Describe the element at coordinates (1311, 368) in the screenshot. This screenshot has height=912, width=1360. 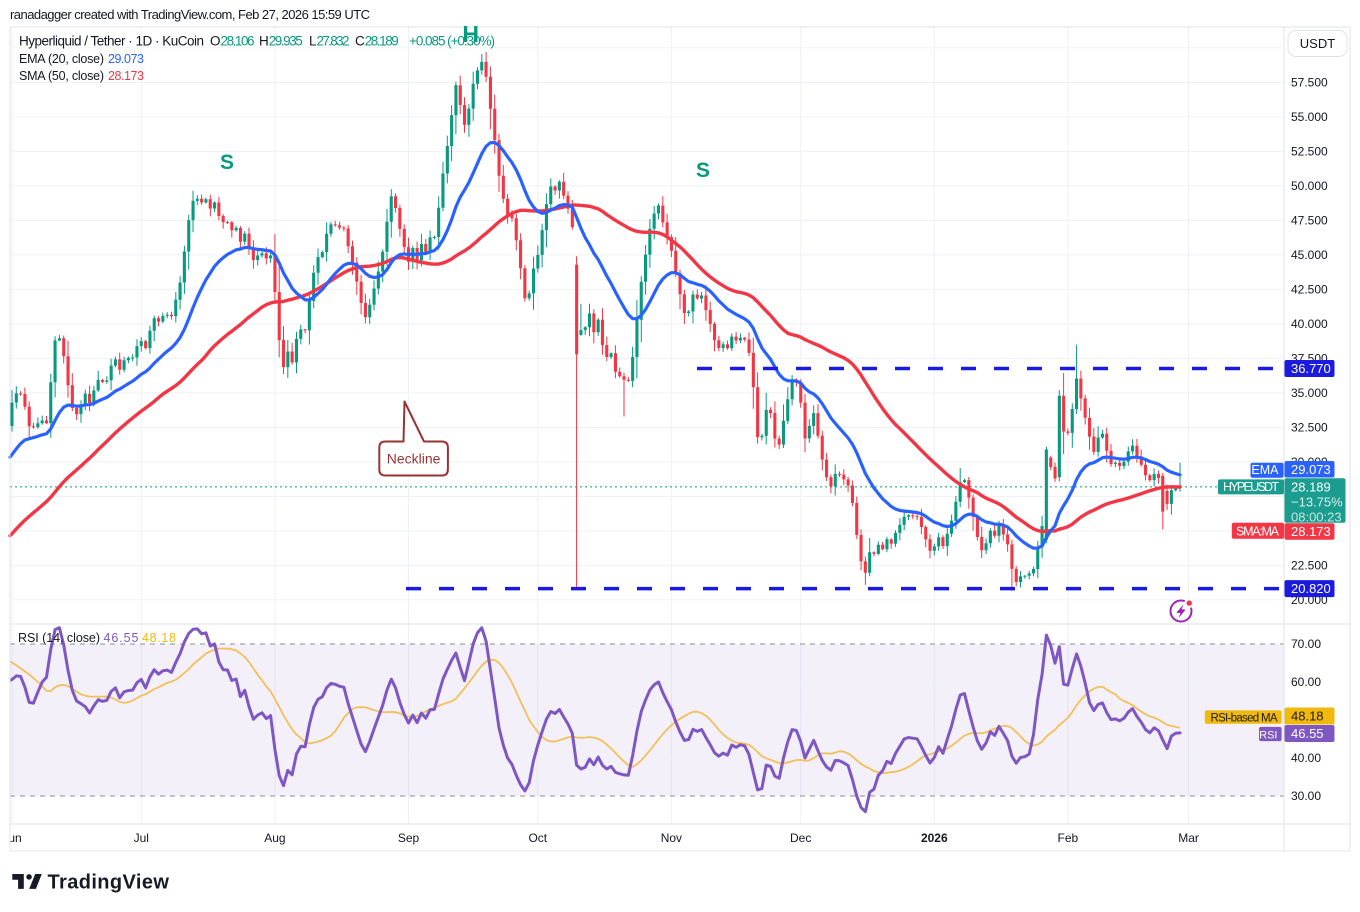
I see `svg-text: 36.770` at that location.